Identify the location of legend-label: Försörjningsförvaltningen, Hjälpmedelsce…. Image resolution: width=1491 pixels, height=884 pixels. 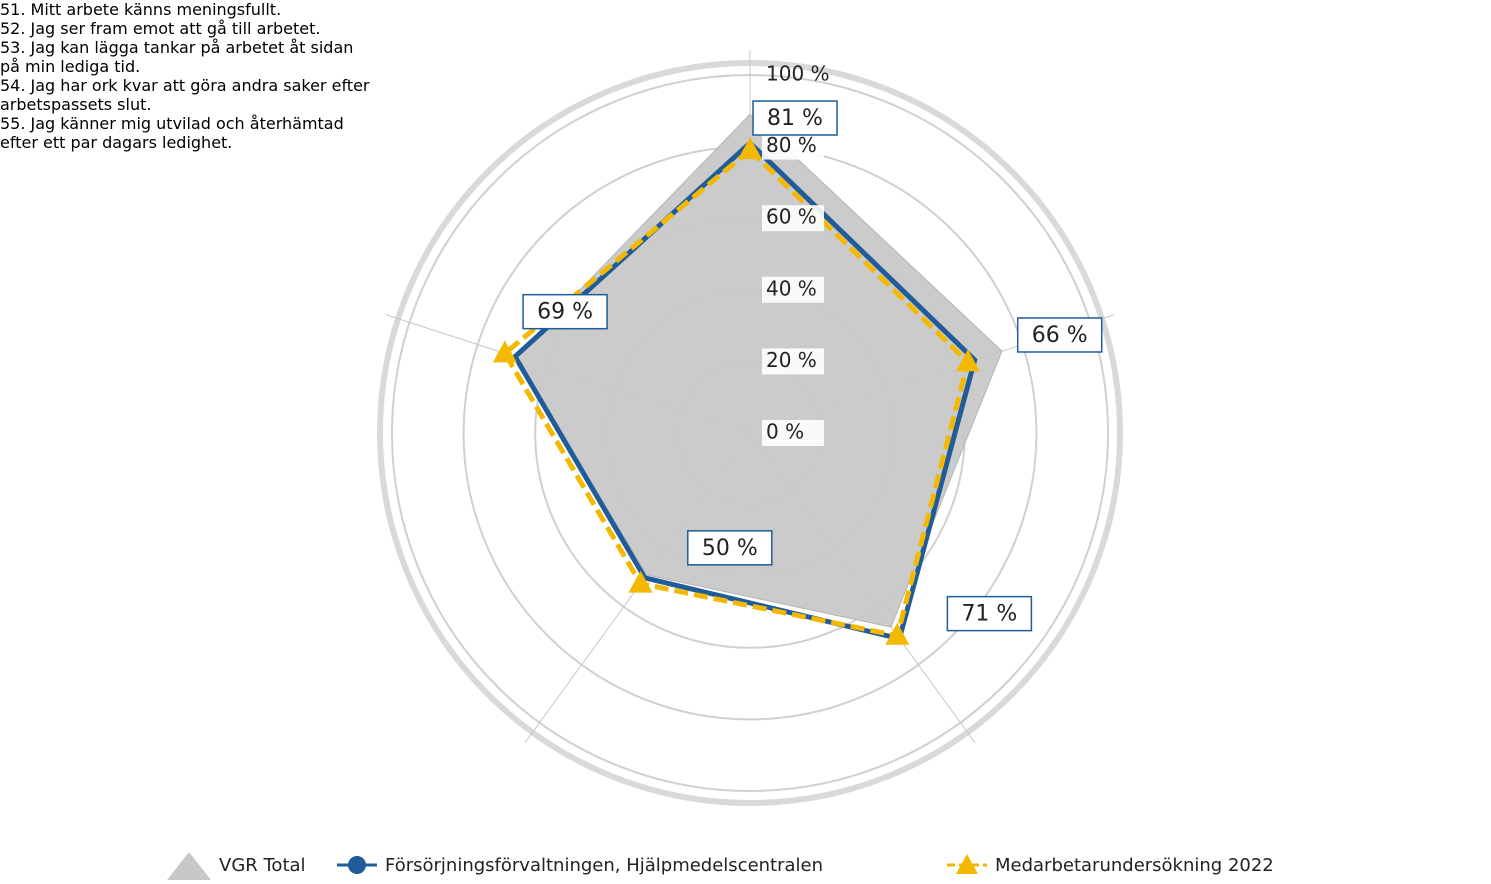
(604, 865).